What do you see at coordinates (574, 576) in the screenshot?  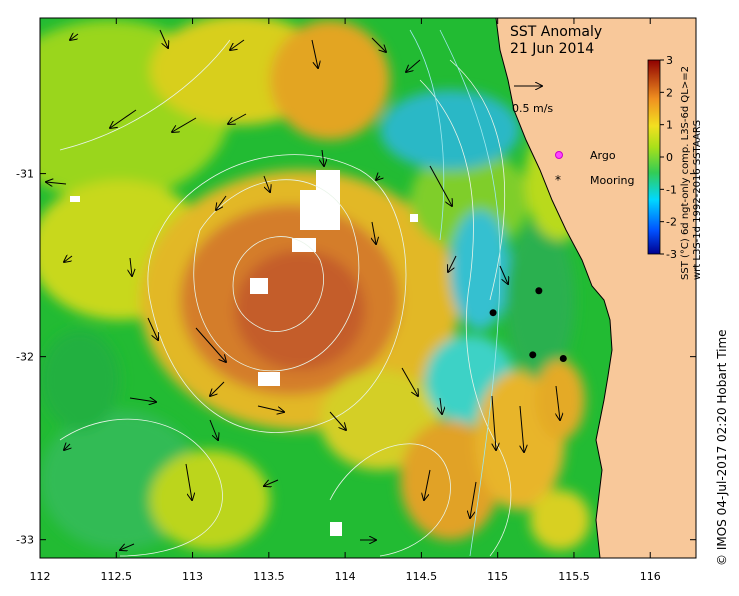 I see `x-tick-label: 115.5` at bounding box center [574, 576].